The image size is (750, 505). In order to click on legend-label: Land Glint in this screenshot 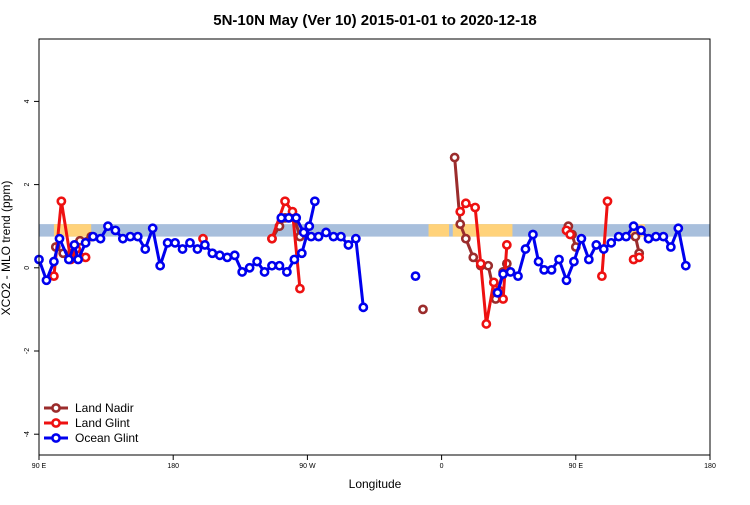, I will do `click(102, 423)`.